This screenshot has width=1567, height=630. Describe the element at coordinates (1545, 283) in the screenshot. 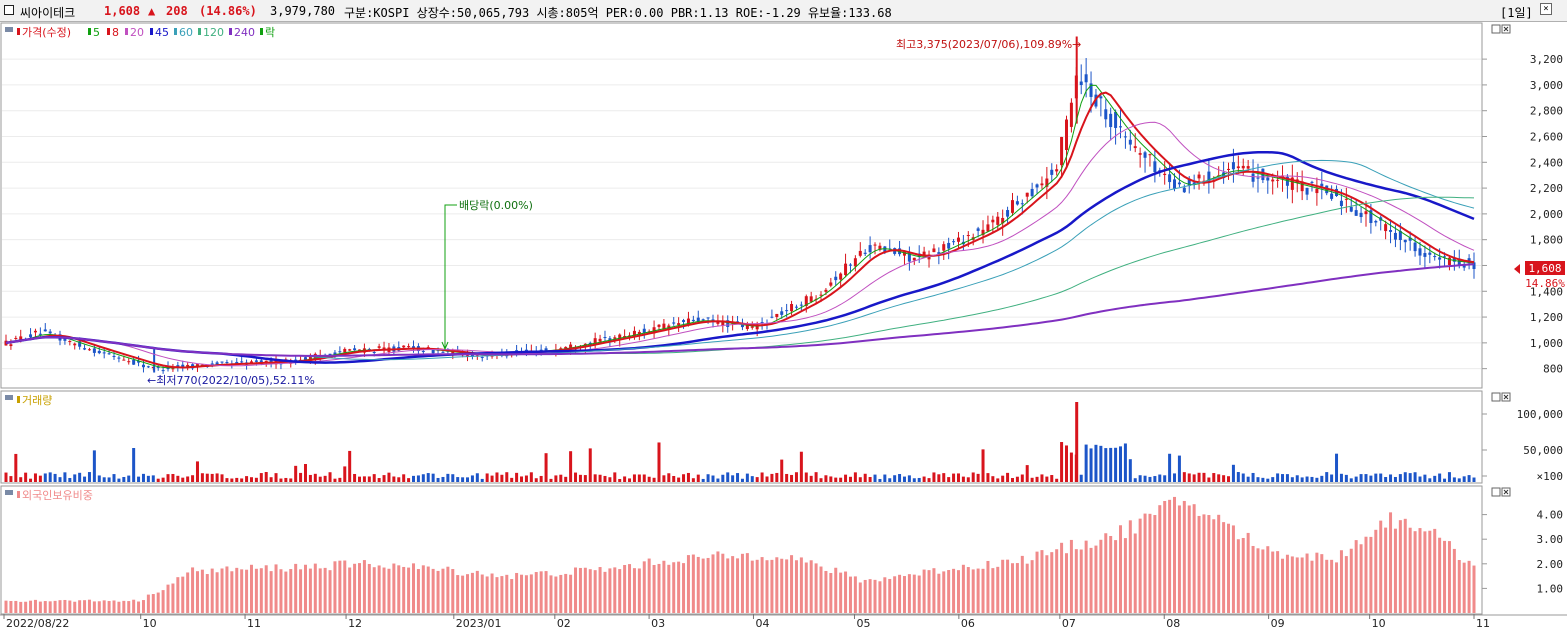

I see `price-box-pct: 14.86%` at that location.